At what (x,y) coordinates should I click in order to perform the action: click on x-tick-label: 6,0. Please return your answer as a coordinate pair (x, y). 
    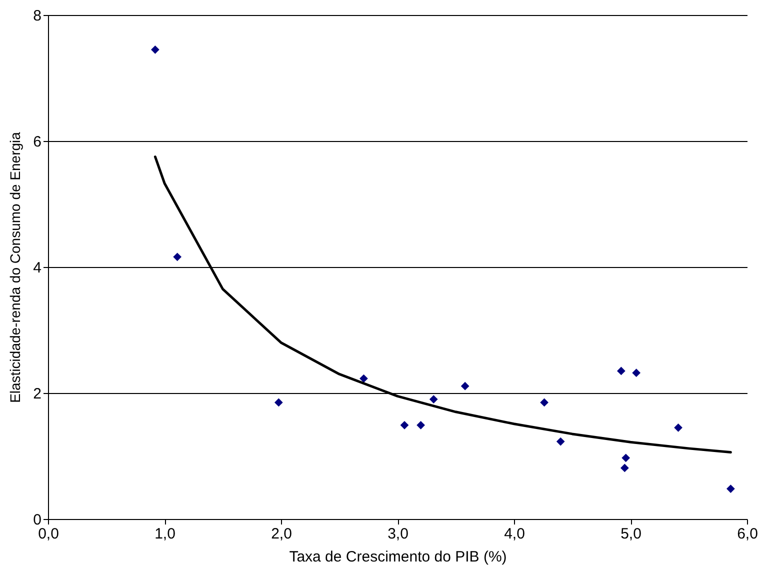
    Looking at the image, I should click on (747, 534).